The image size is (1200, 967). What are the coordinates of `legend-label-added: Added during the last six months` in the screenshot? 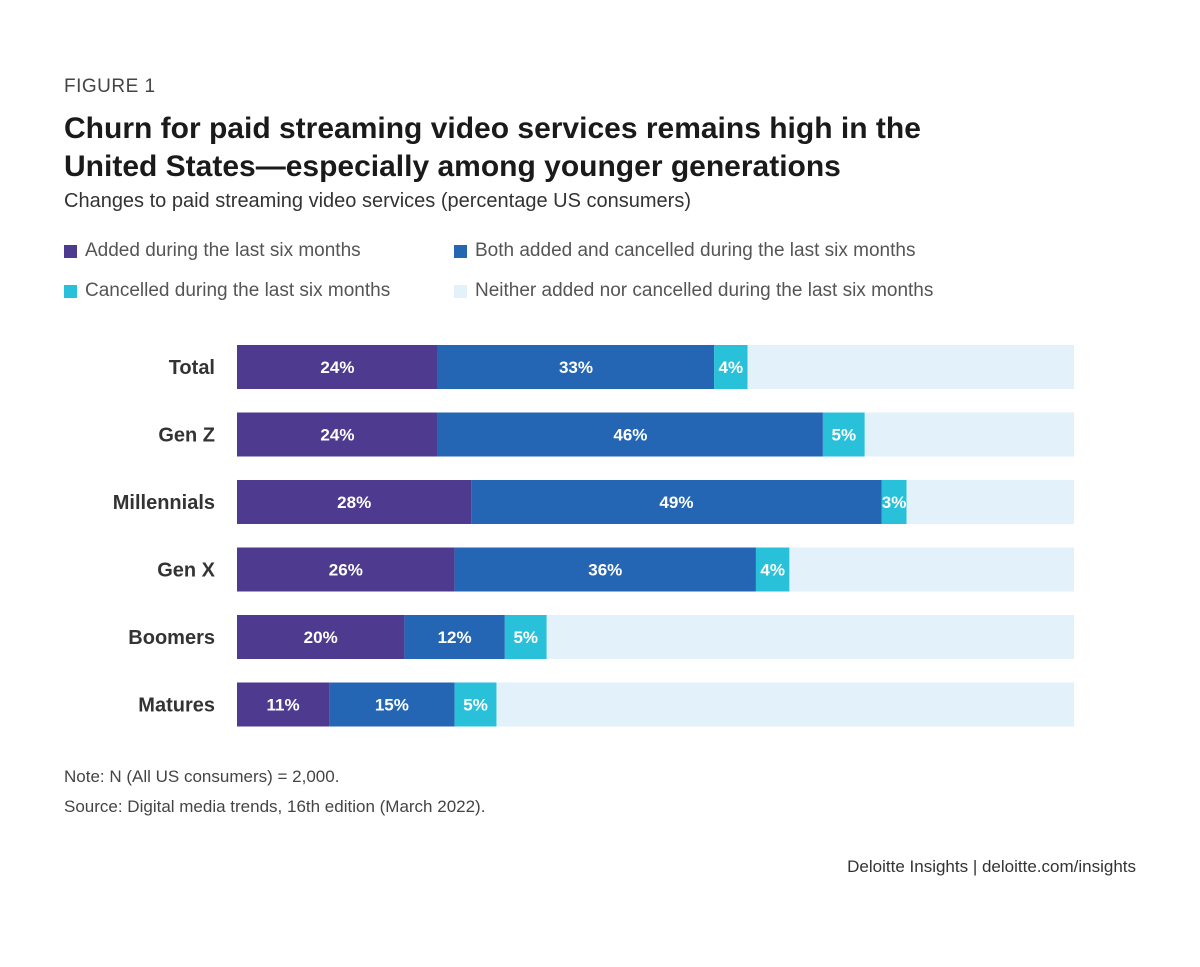 It's located at (223, 250).